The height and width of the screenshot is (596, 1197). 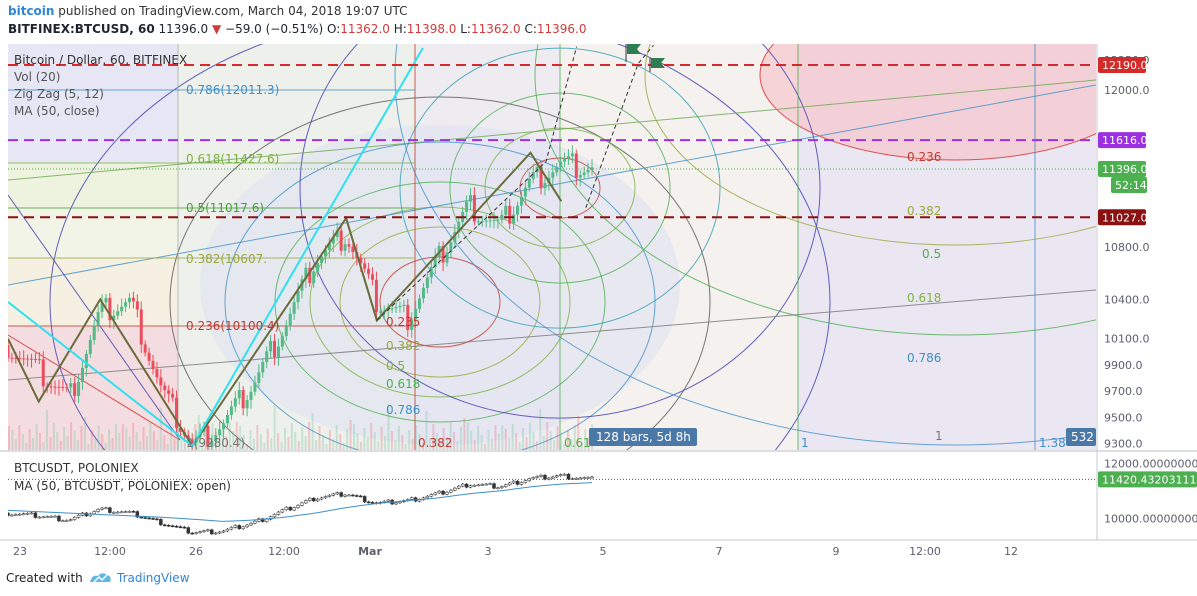 I want to click on fib-fan-line, so click(x=94, y=317).